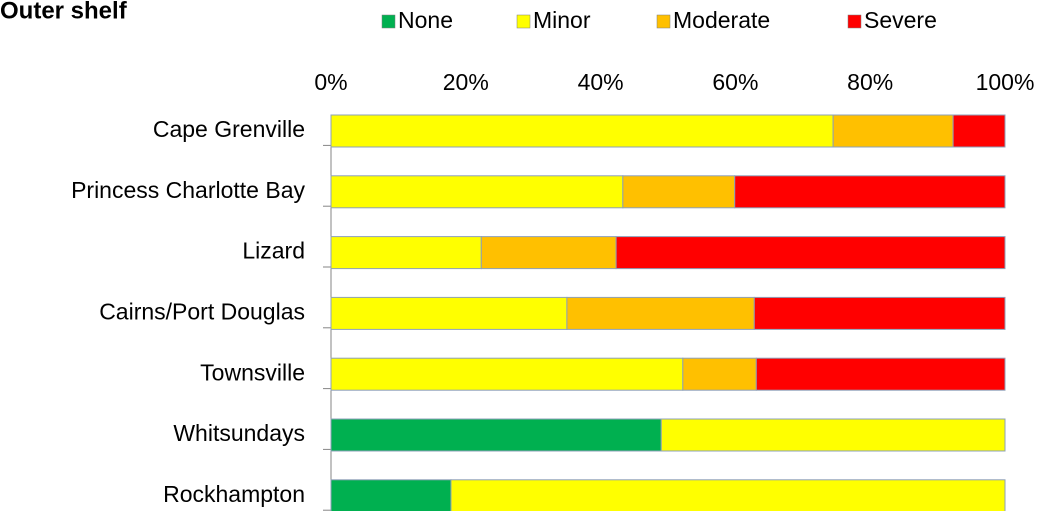 The image size is (1046, 511). What do you see at coordinates (466, 82) in the screenshot?
I see `x-tick-label: 20%` at bounding box center [466, 82].